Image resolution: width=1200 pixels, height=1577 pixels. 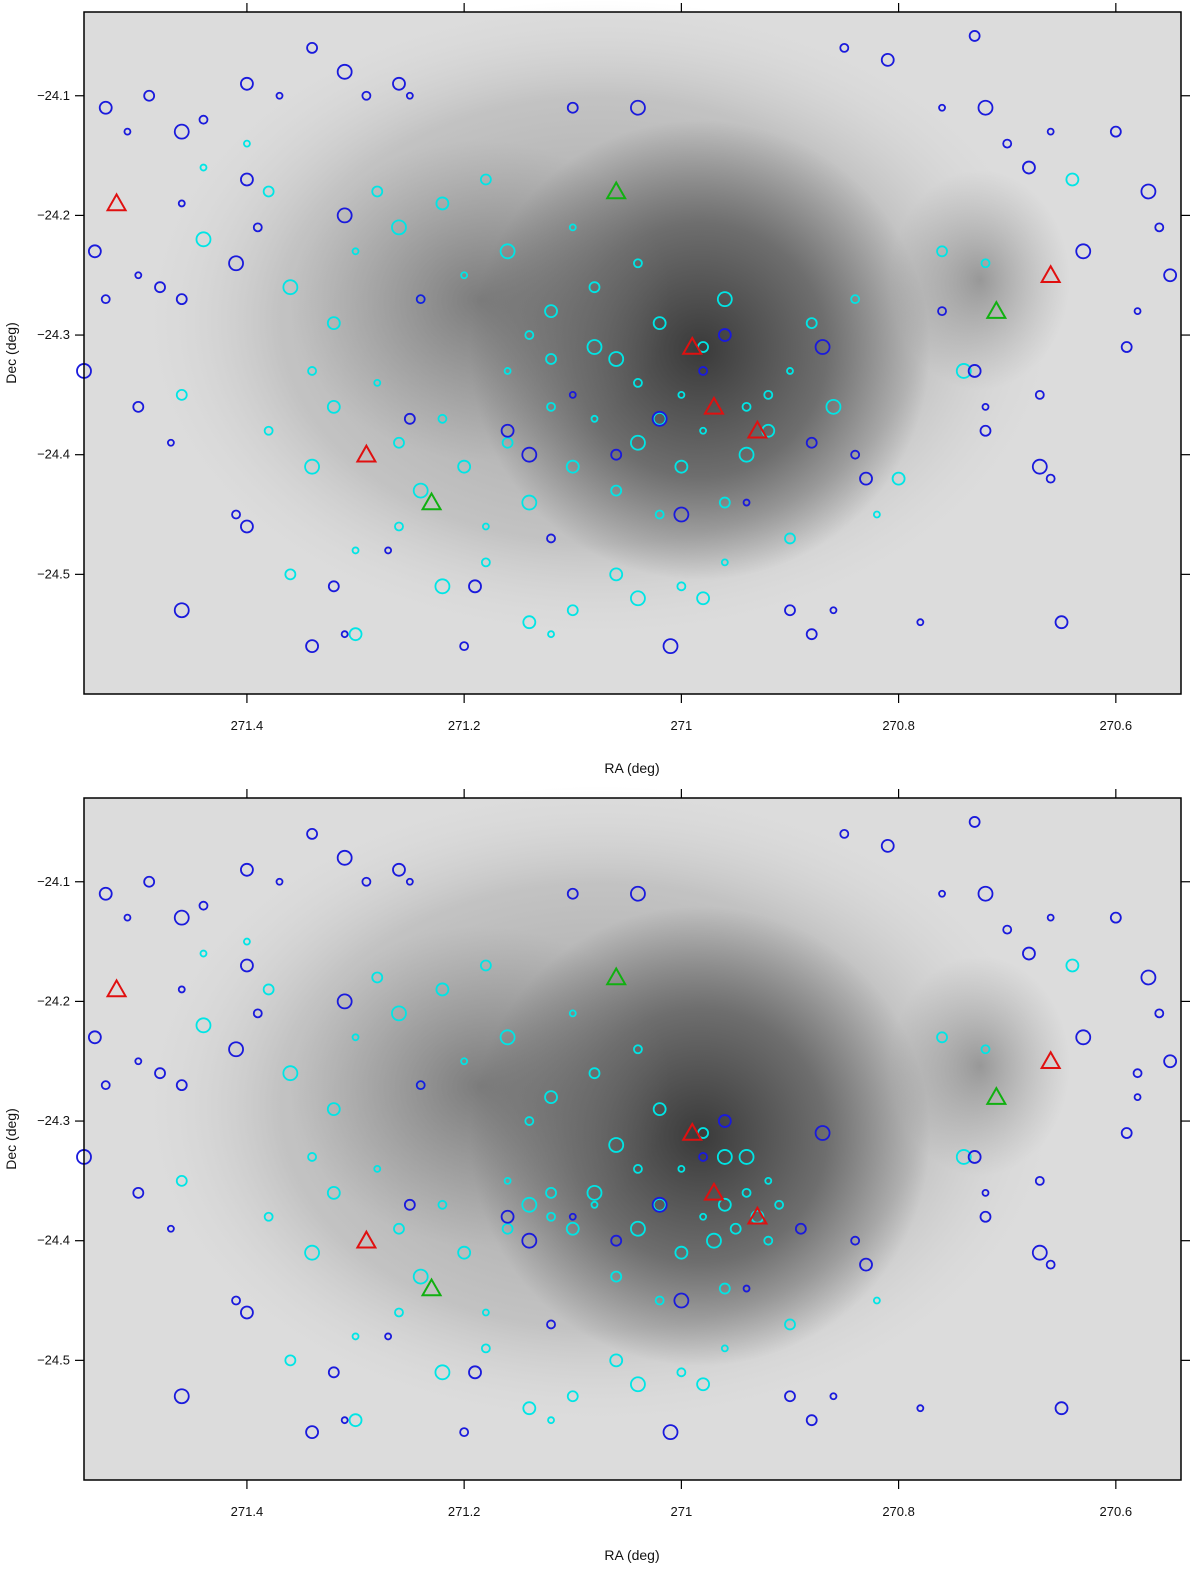 What do you see at coordinates (53, 1000) in the screenshot?
I see `y-tick-label: −24.2` at bounding box center [53, 1000].